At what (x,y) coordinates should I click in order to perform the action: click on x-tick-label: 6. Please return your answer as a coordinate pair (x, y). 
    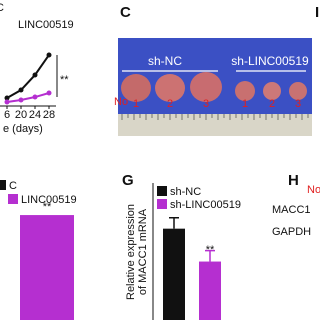
    Looking at the image, I should click on (7, 115).